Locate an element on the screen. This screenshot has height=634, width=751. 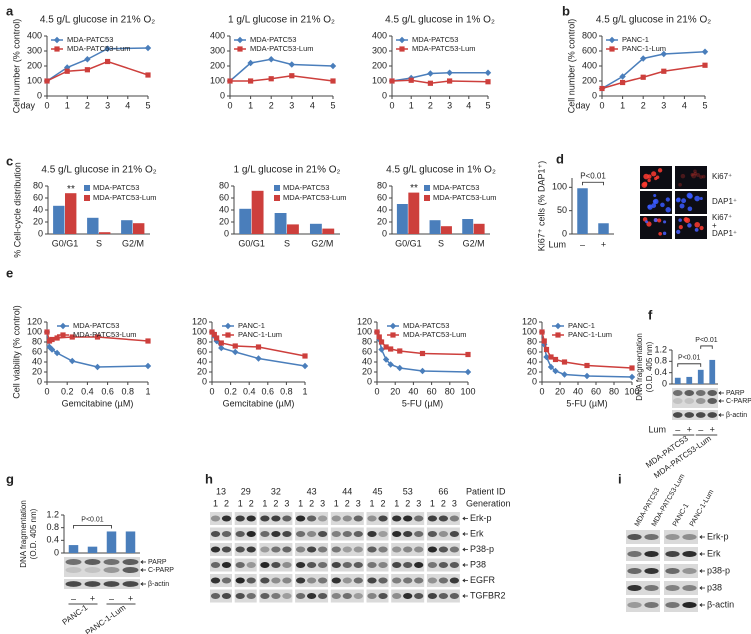
annotation: ** is located at coordinates (414, 188).